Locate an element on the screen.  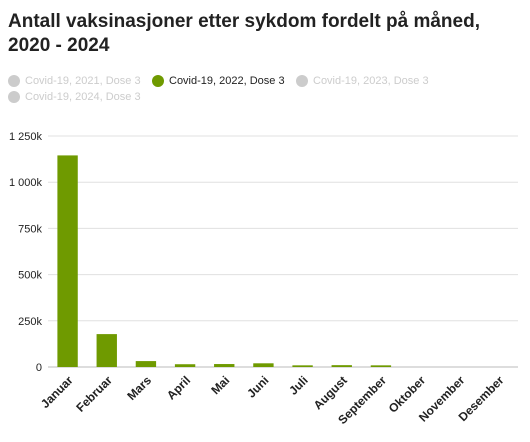
legend-label: Covid-19, 2024, Dose 3 is located at coordinates (83, 97).